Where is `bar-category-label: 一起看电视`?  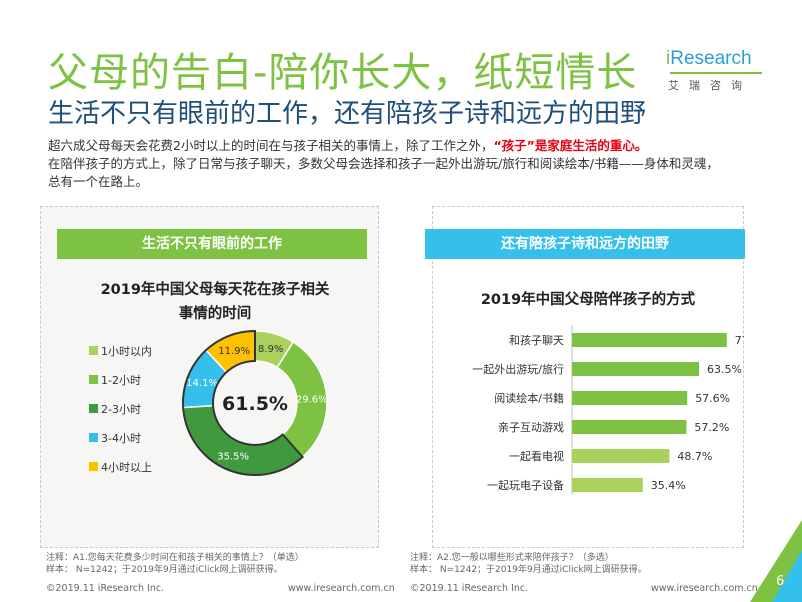
bar-category-label: 一起看电视 is located at coordinates (536, 456).